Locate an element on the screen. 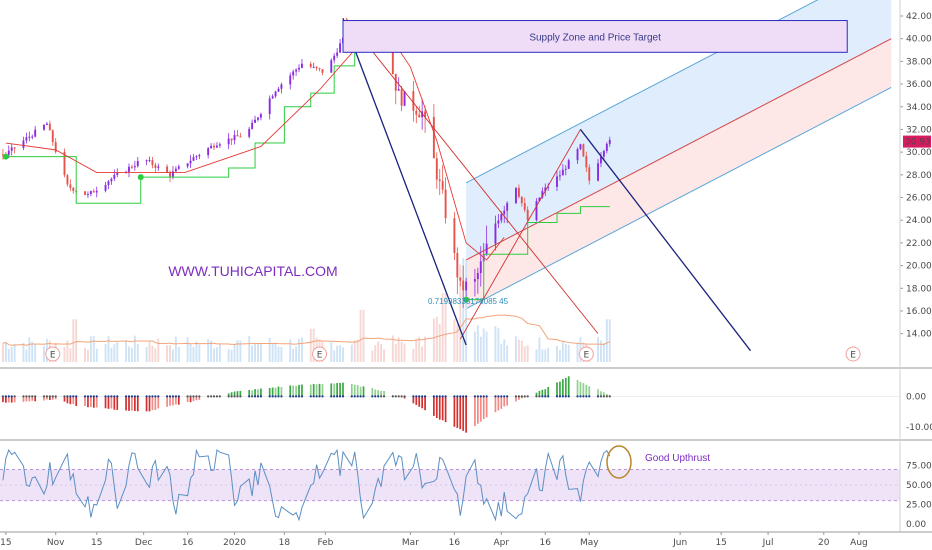 This screenshot has height=550, width=932. time-axis-label: Aug is located at coordinates (859, 543).